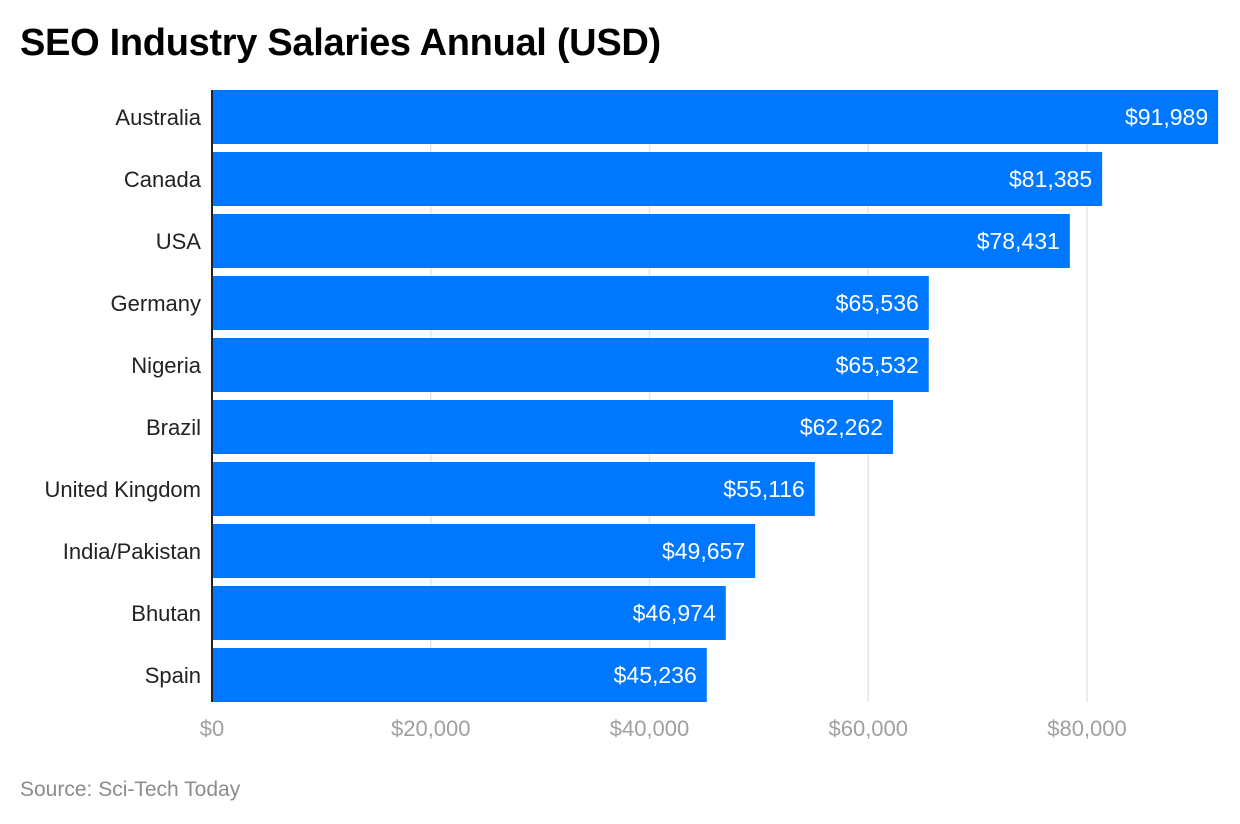 The width and height of the screenshot is (1240, 824). What do you see at coordinates (763, 489) in the screenshot?
I see `value-label: $55,116` at bounding box center [763, 489].